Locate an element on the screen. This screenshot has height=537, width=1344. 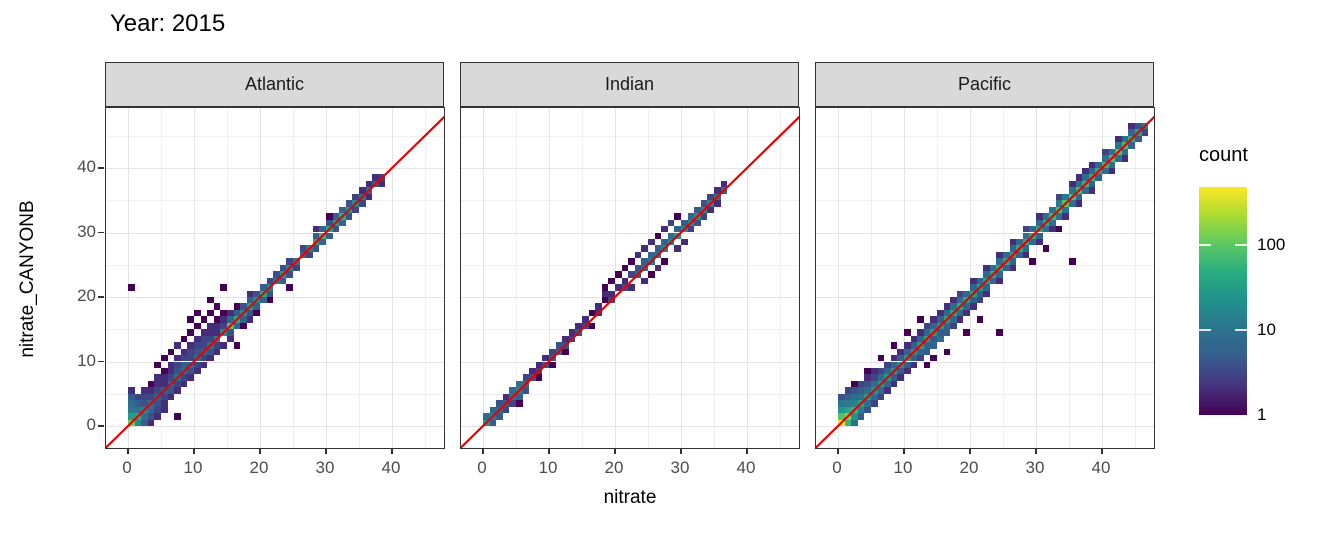
y-tick-label: 0 is located at coordinates (91, 424).